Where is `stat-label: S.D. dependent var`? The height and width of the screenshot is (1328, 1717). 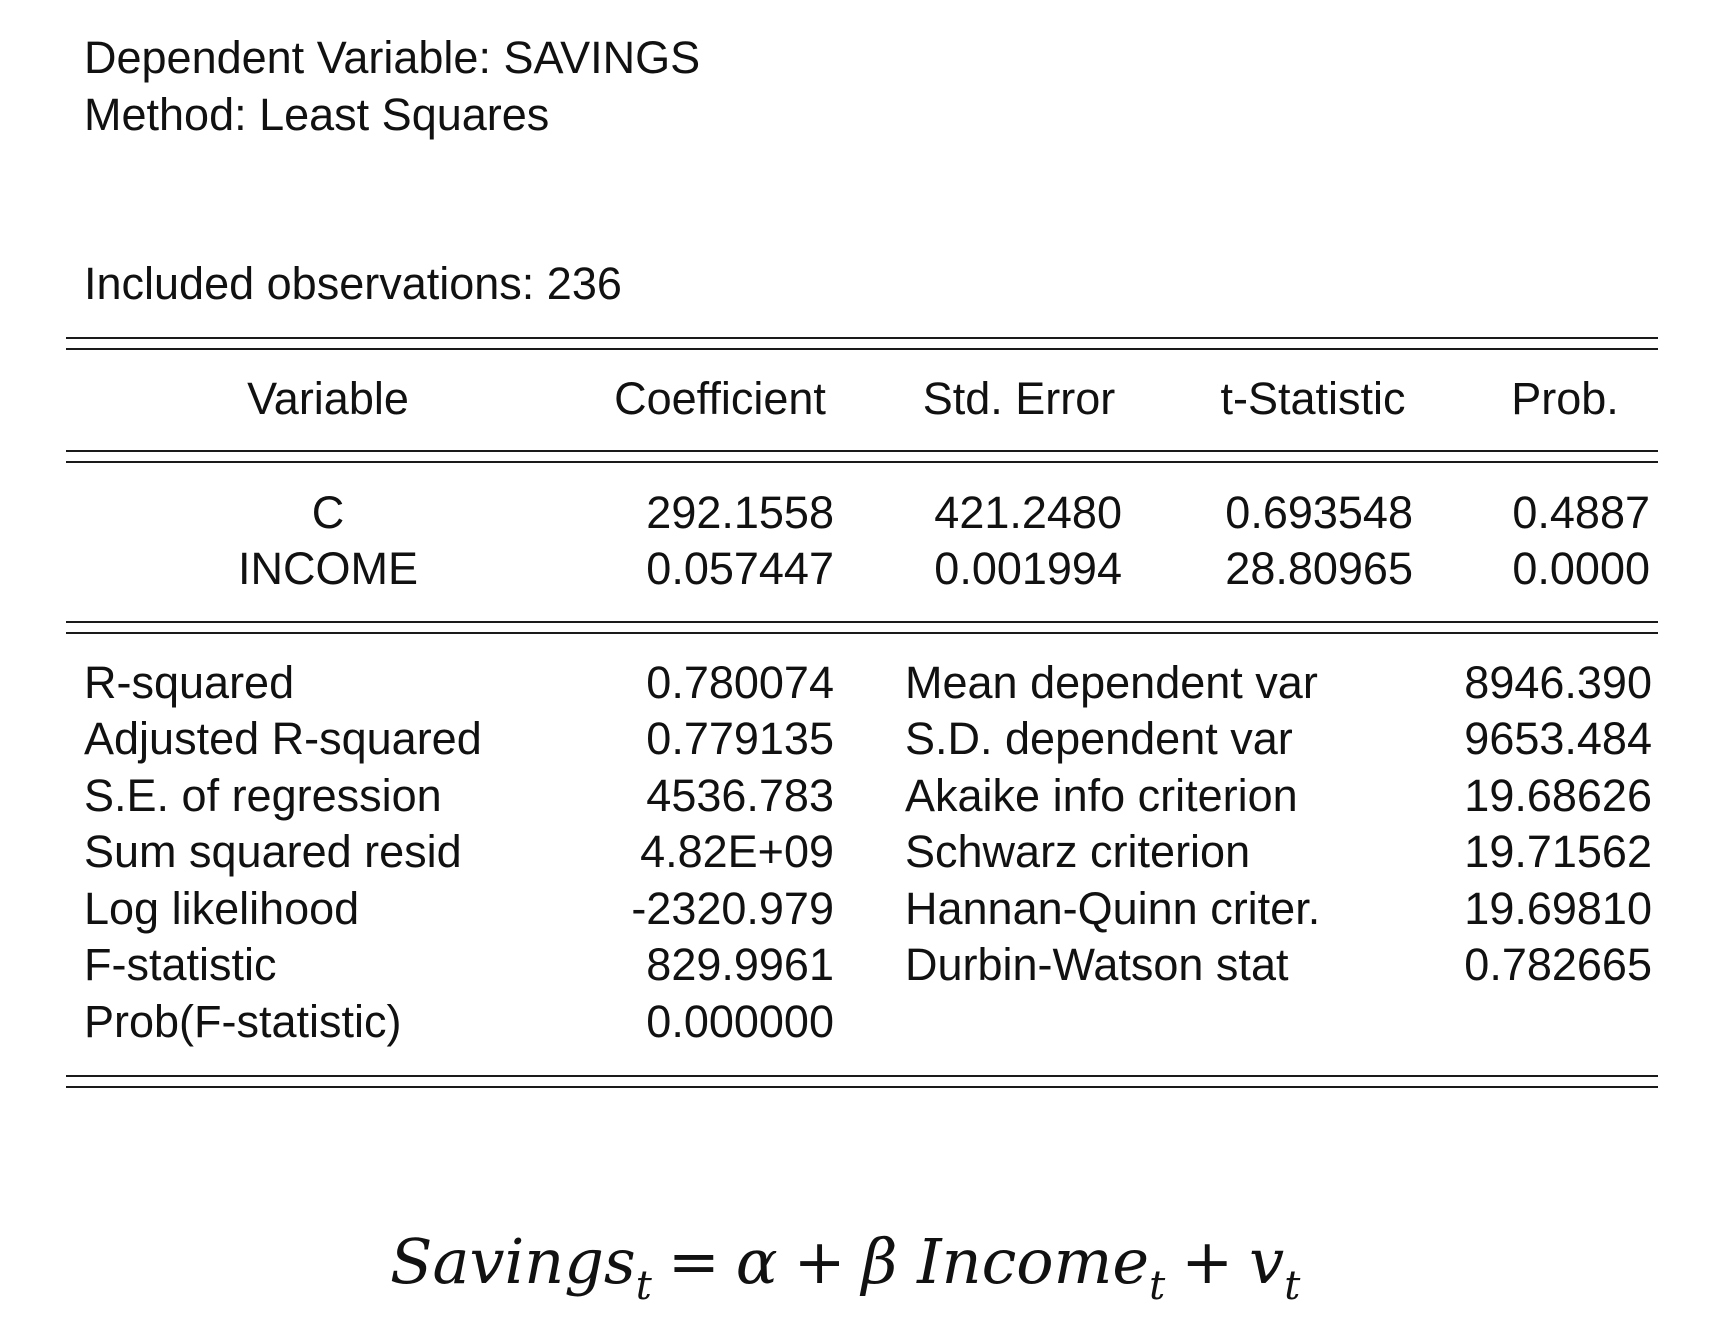
stat-label: S.D. dependent var is located at coordinates (1099, 738).